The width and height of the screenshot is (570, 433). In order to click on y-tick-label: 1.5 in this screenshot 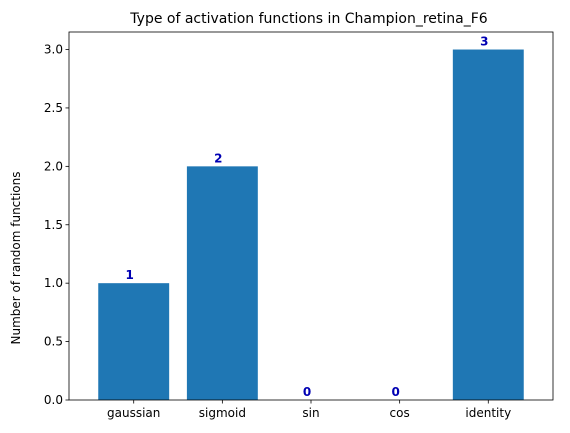, I will do `click(53, 225)`.